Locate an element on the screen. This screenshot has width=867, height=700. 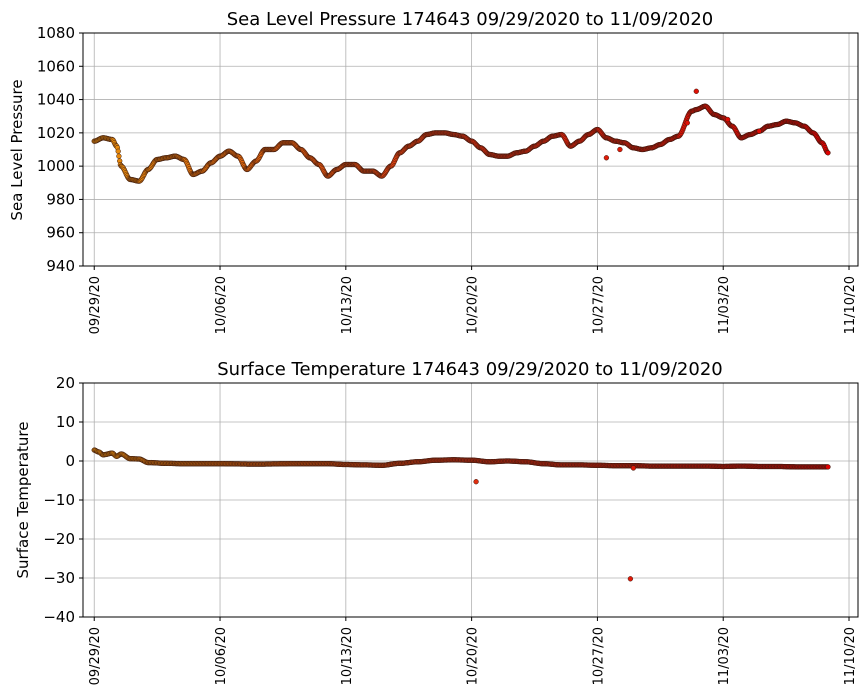
y-tick-label: 20 is located at coordinates (65, 383).